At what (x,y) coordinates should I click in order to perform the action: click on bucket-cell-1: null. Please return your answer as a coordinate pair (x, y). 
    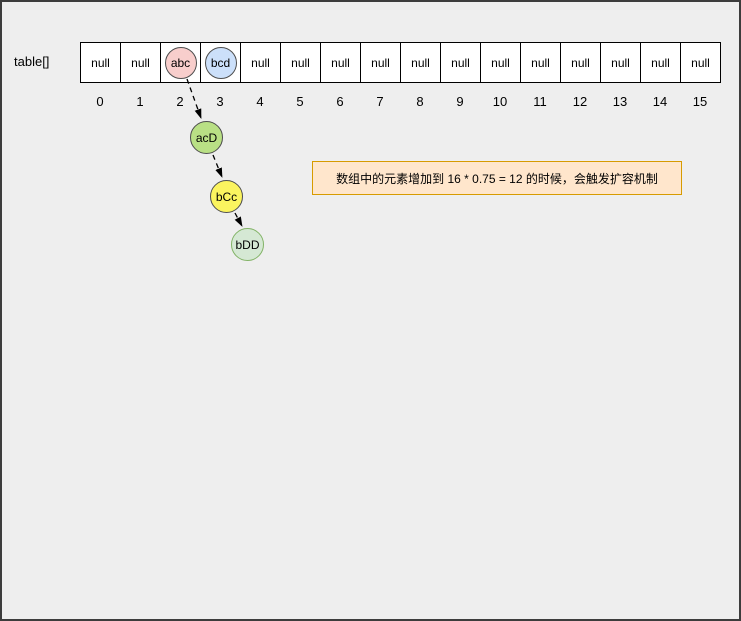
    Looking at the image, I should click on (140, 62).